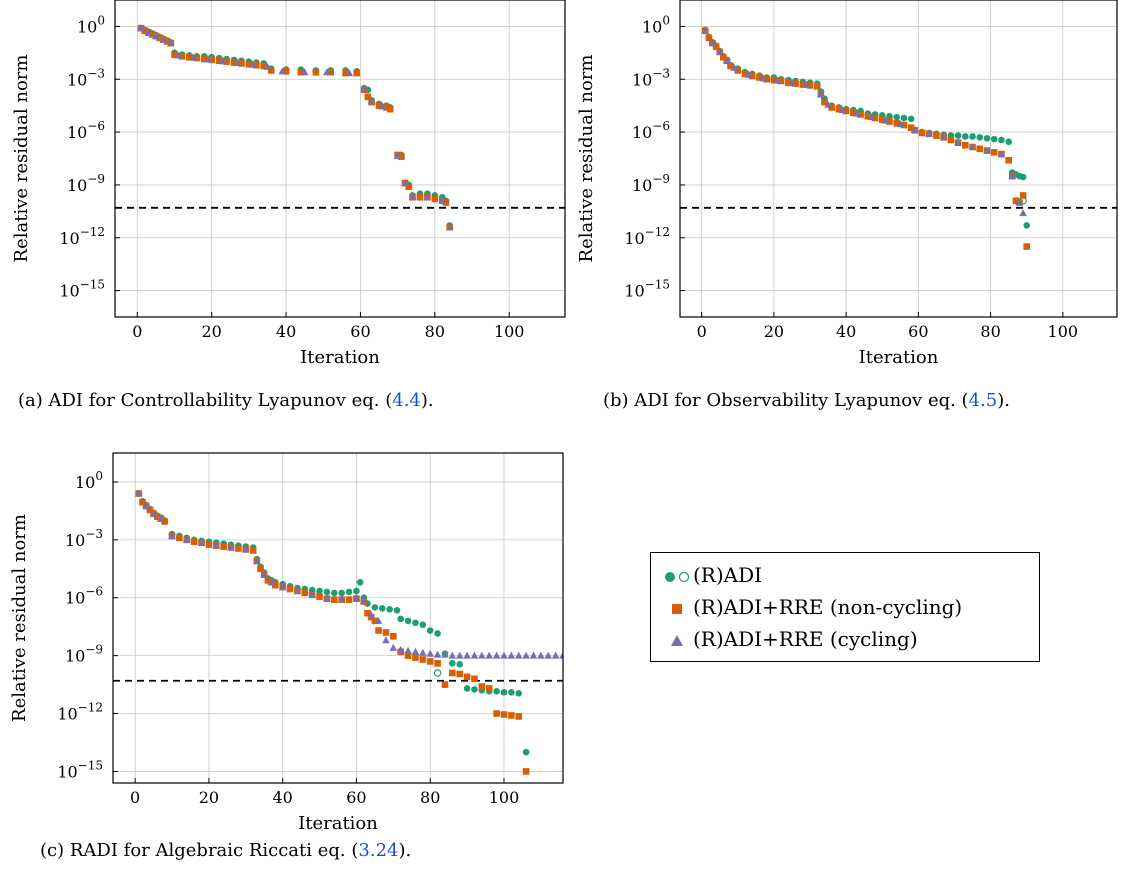 This screenshot has height=872, width=1128. What do you see at coordinates (677, 640) in the screenshot?
I see `triangle-marker-icon` at bounding box center [677, 640].